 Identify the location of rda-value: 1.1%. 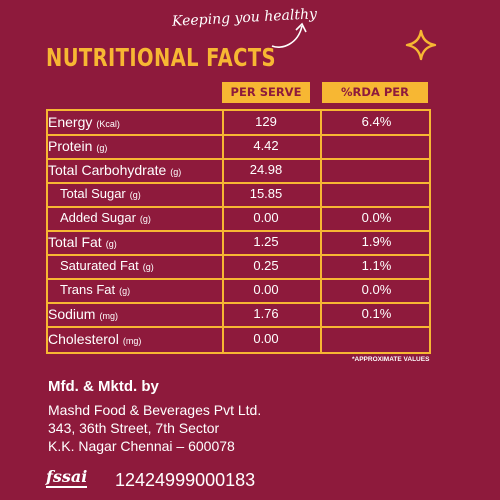
(376, 265).